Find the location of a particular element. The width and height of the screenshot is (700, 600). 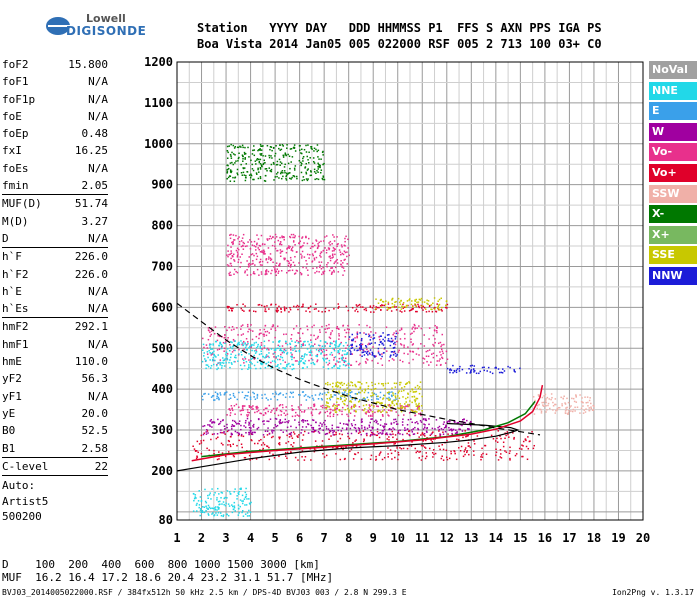

param-label: h`F is located at coordinates (12, 257).